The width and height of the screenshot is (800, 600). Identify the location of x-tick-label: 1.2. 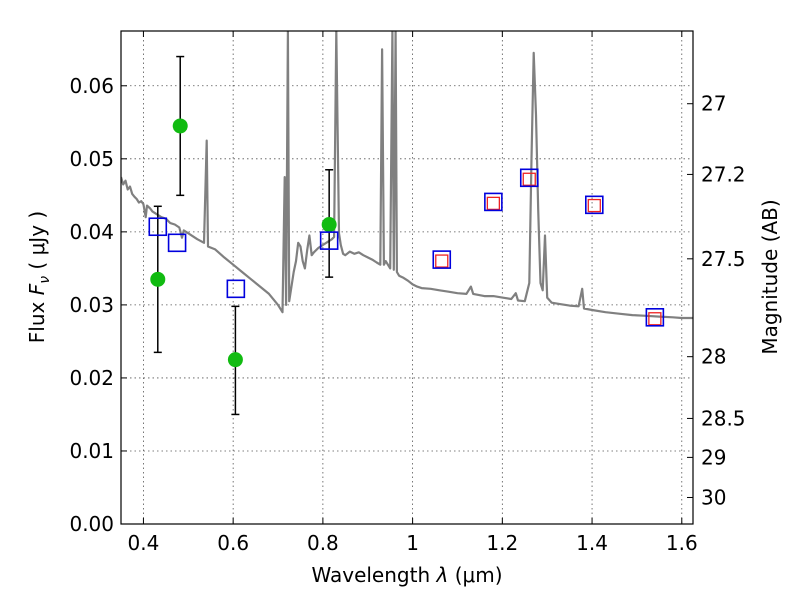
(502, 543).